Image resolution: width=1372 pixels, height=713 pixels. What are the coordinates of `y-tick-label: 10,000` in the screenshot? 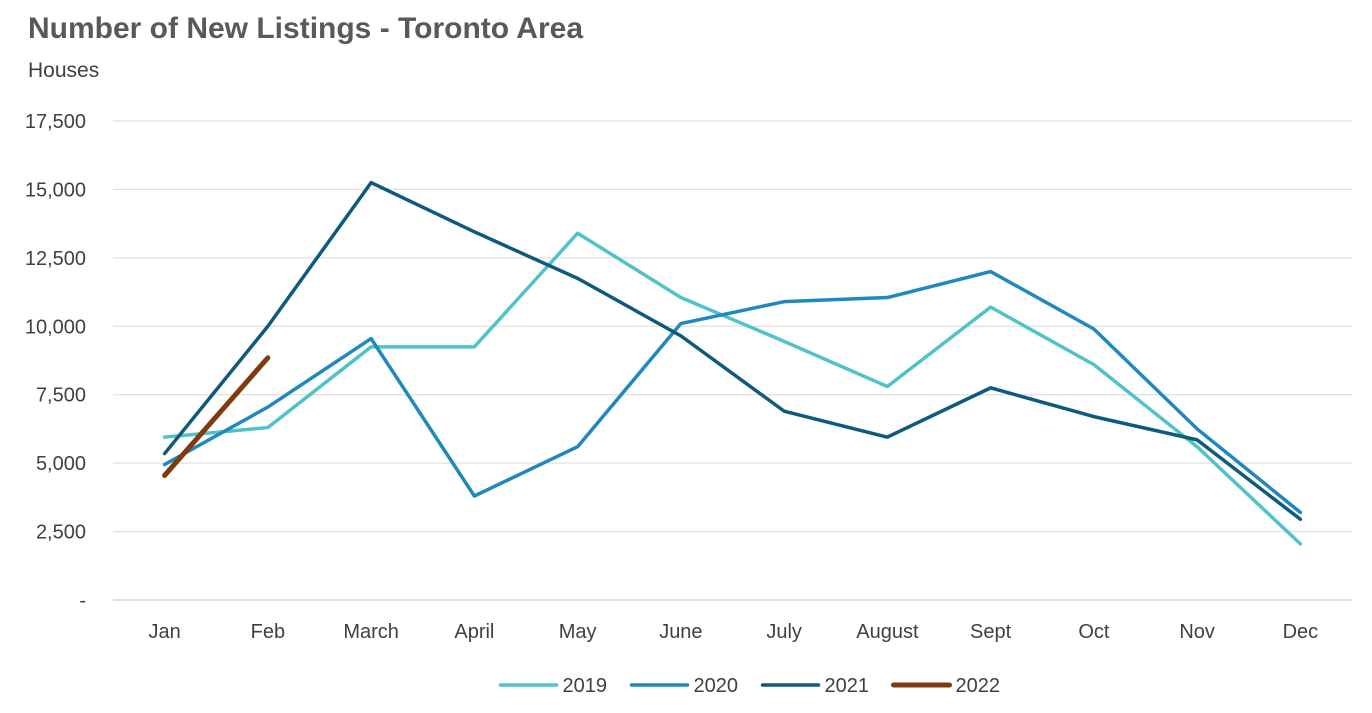 It's located at (55, 327).